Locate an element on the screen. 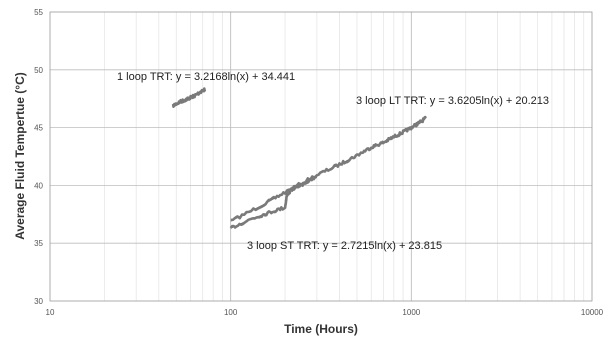  y-tick-label: 50 is located at coordinates (38, 70).